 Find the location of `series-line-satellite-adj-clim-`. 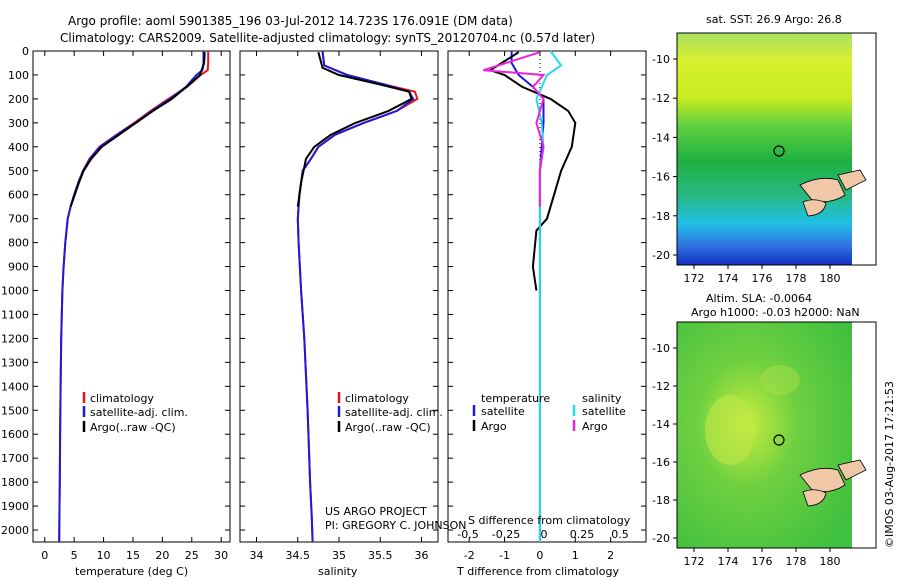

series-line-satellite-adj-clim- is located at coordinates (355, 296).